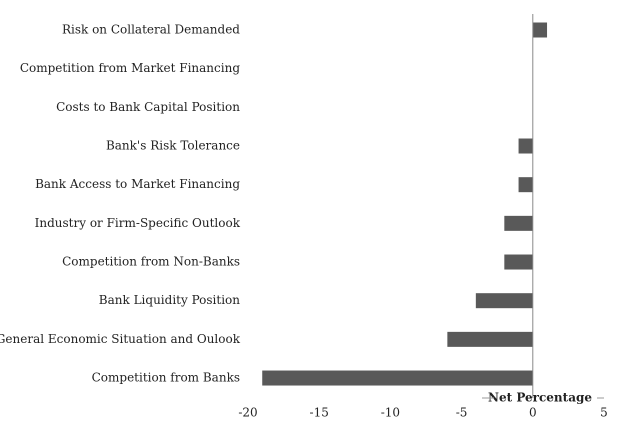  What do you see at coordinates (138, 223) in the screenshot?
I see `y-tick-label: Industry or Firm-Specific Outlook` at bounding box center [138, 223].